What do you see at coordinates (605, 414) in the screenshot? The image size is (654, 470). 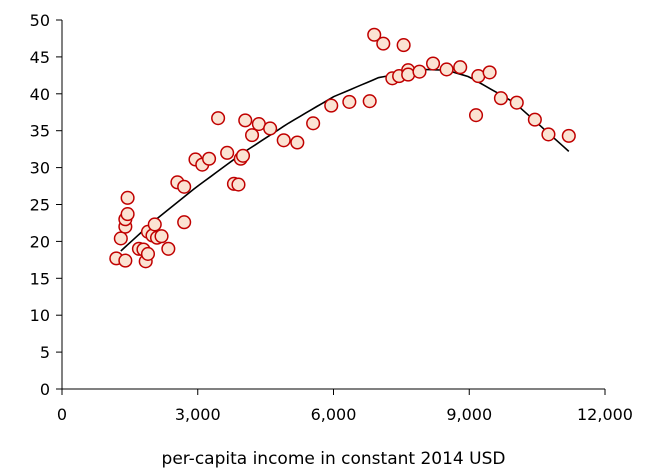 I see `x-tick-label: 12,000` at bounding box center [605, 414].